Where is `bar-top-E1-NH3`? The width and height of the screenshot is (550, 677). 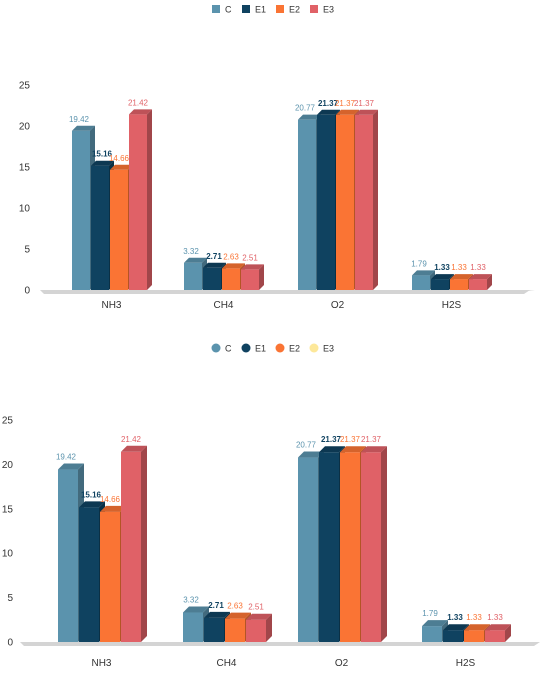
bar-top-E1-NH3 is located at coordinates (92, 504).